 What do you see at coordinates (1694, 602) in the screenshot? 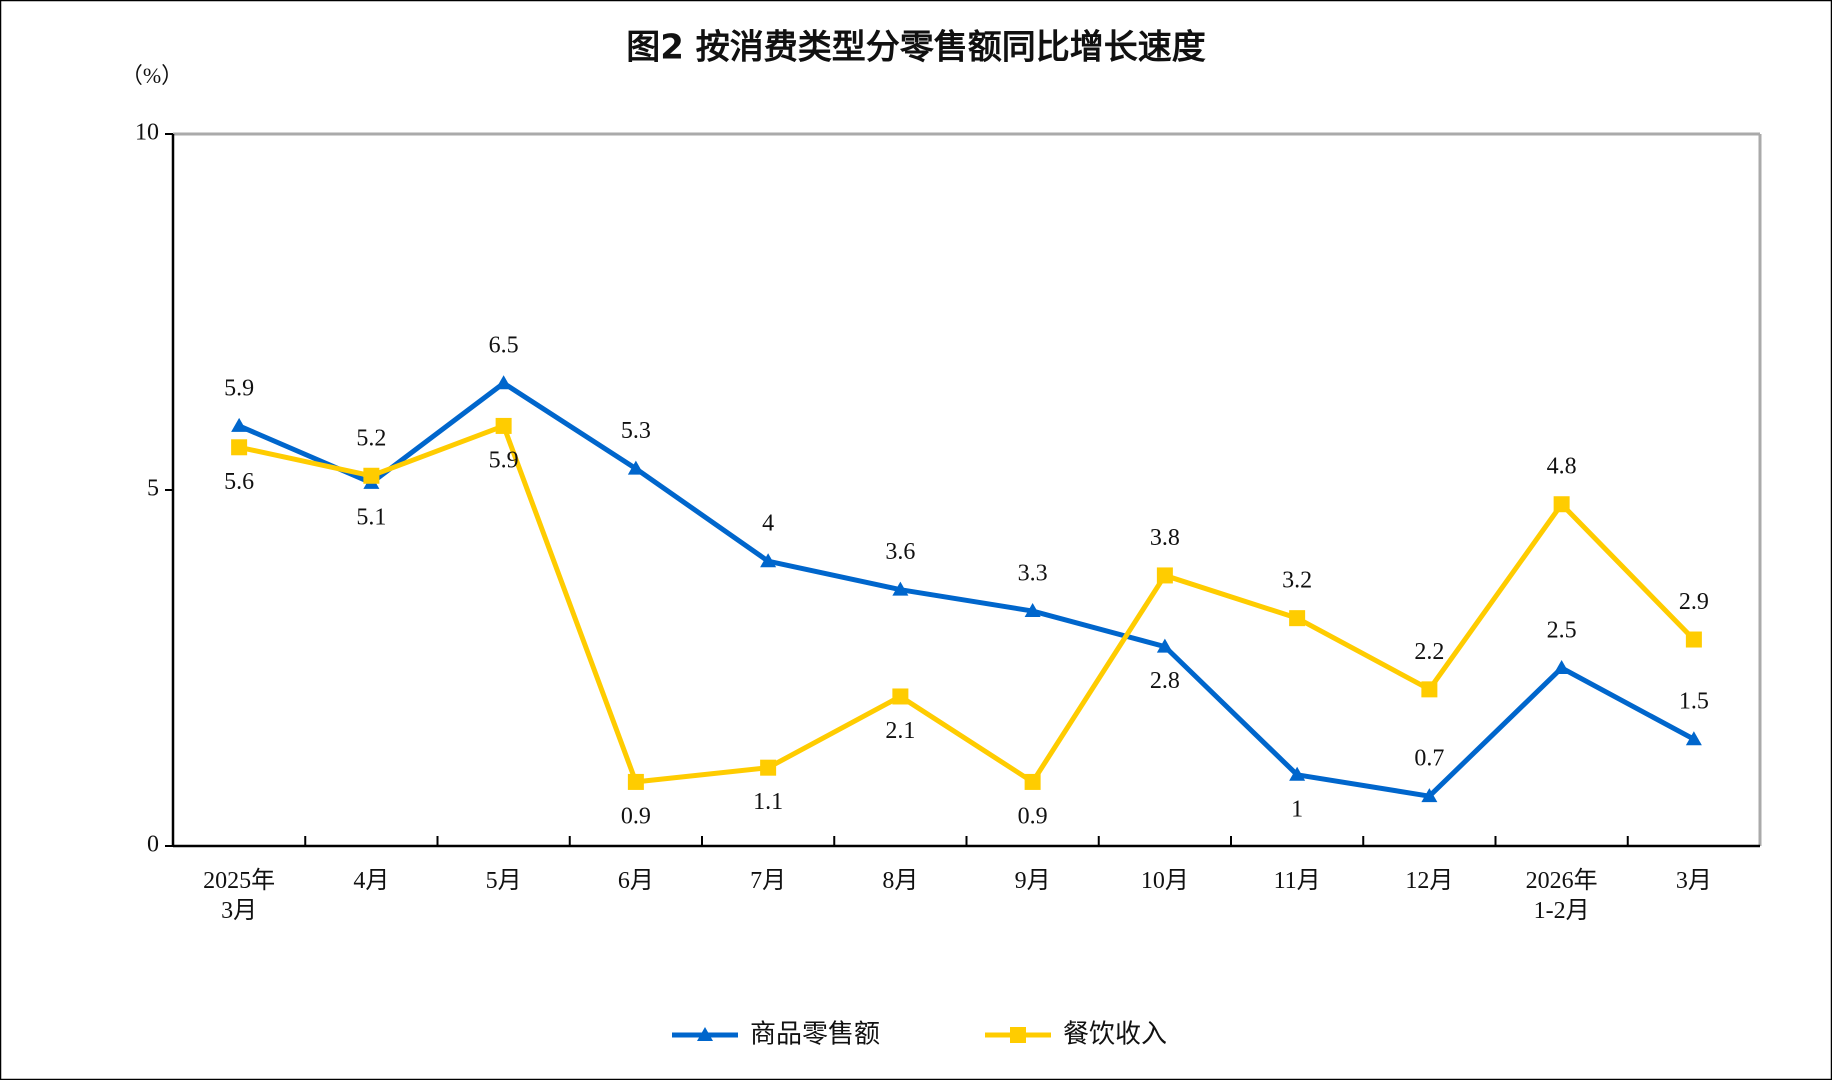
I see `data-label: 2.9` at bounding box center [1694, 602].